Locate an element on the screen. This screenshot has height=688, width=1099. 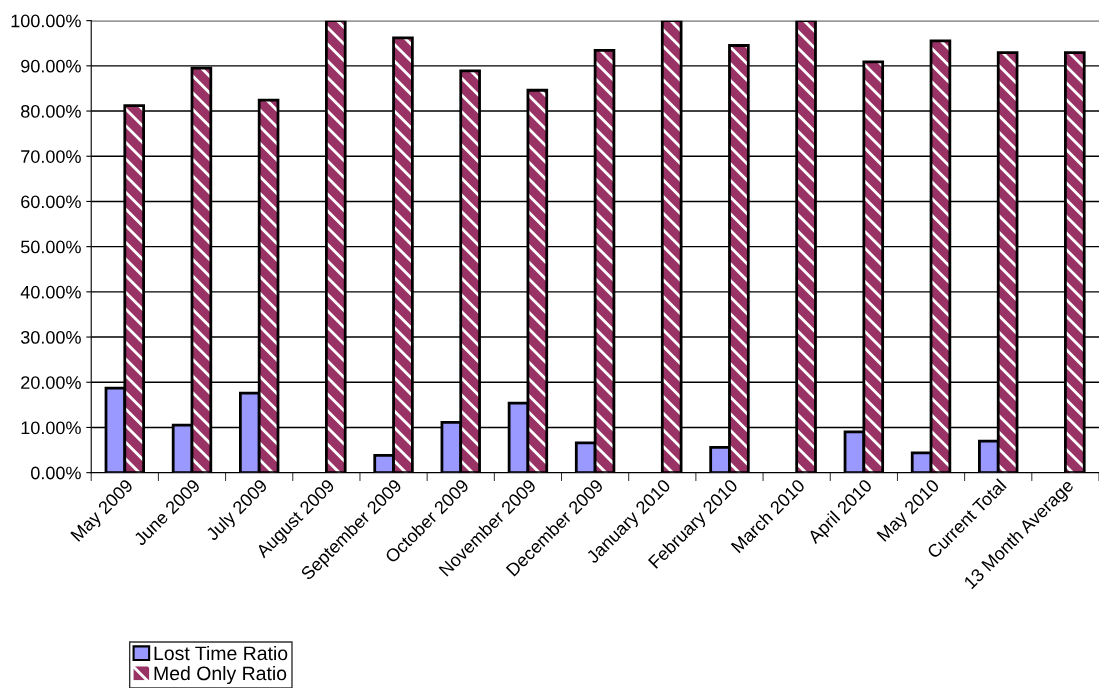
y-tick-label: 0.00% is located at coordinates (56, 473).